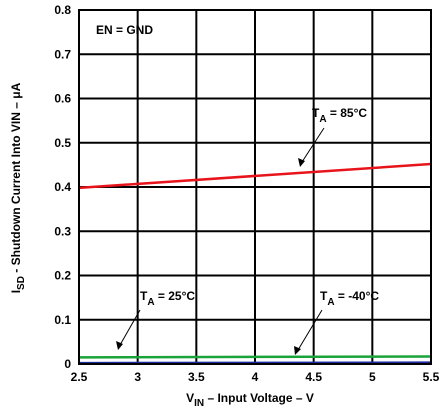  I want to click on series-label-m40c-rest: = -40°C, so click(357, 296).